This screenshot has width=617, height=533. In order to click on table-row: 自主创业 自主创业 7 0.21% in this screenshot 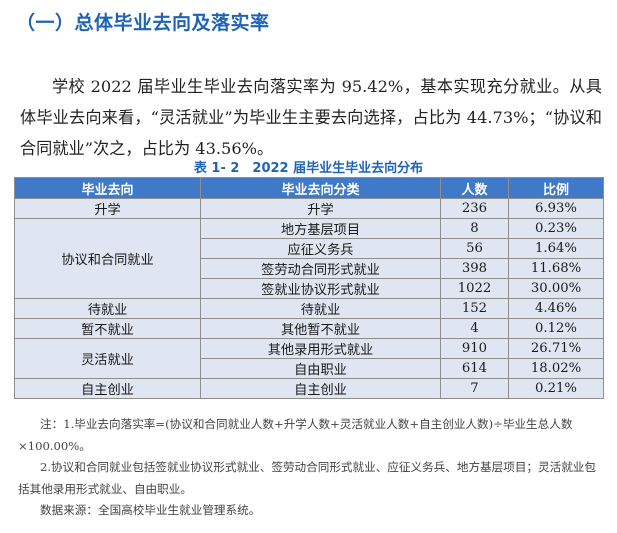, I will do `click(309, 388)`.